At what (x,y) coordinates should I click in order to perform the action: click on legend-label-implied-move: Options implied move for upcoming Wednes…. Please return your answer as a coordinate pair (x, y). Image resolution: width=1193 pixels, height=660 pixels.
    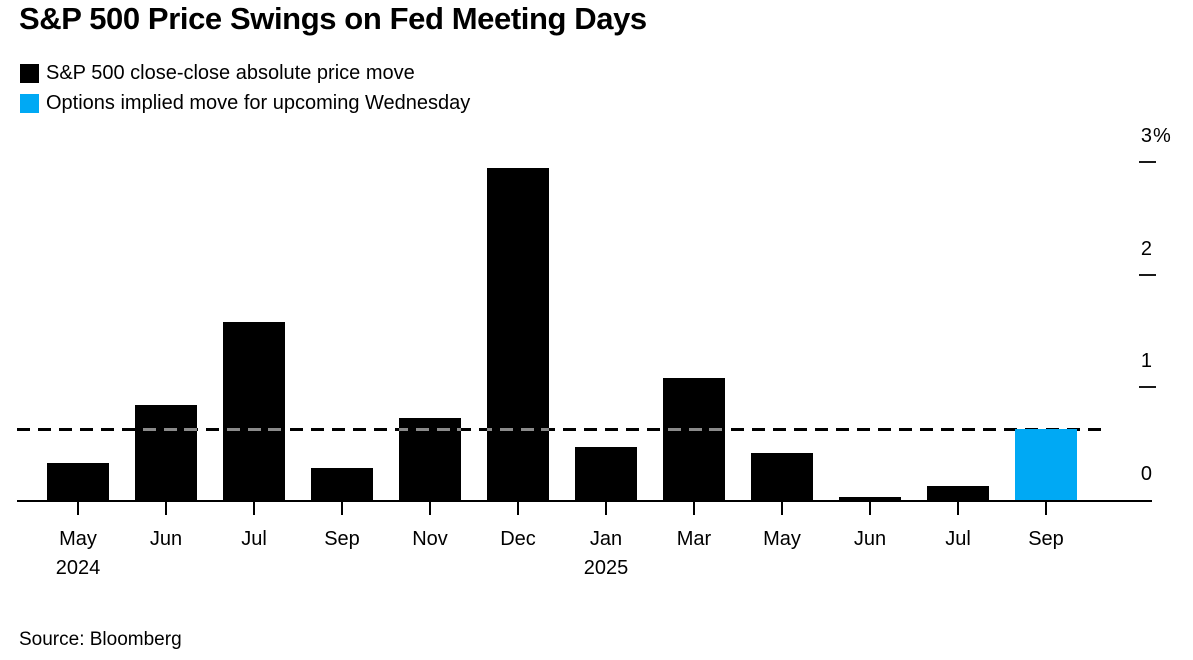
    Looking at the image, I should click on (258, 103).